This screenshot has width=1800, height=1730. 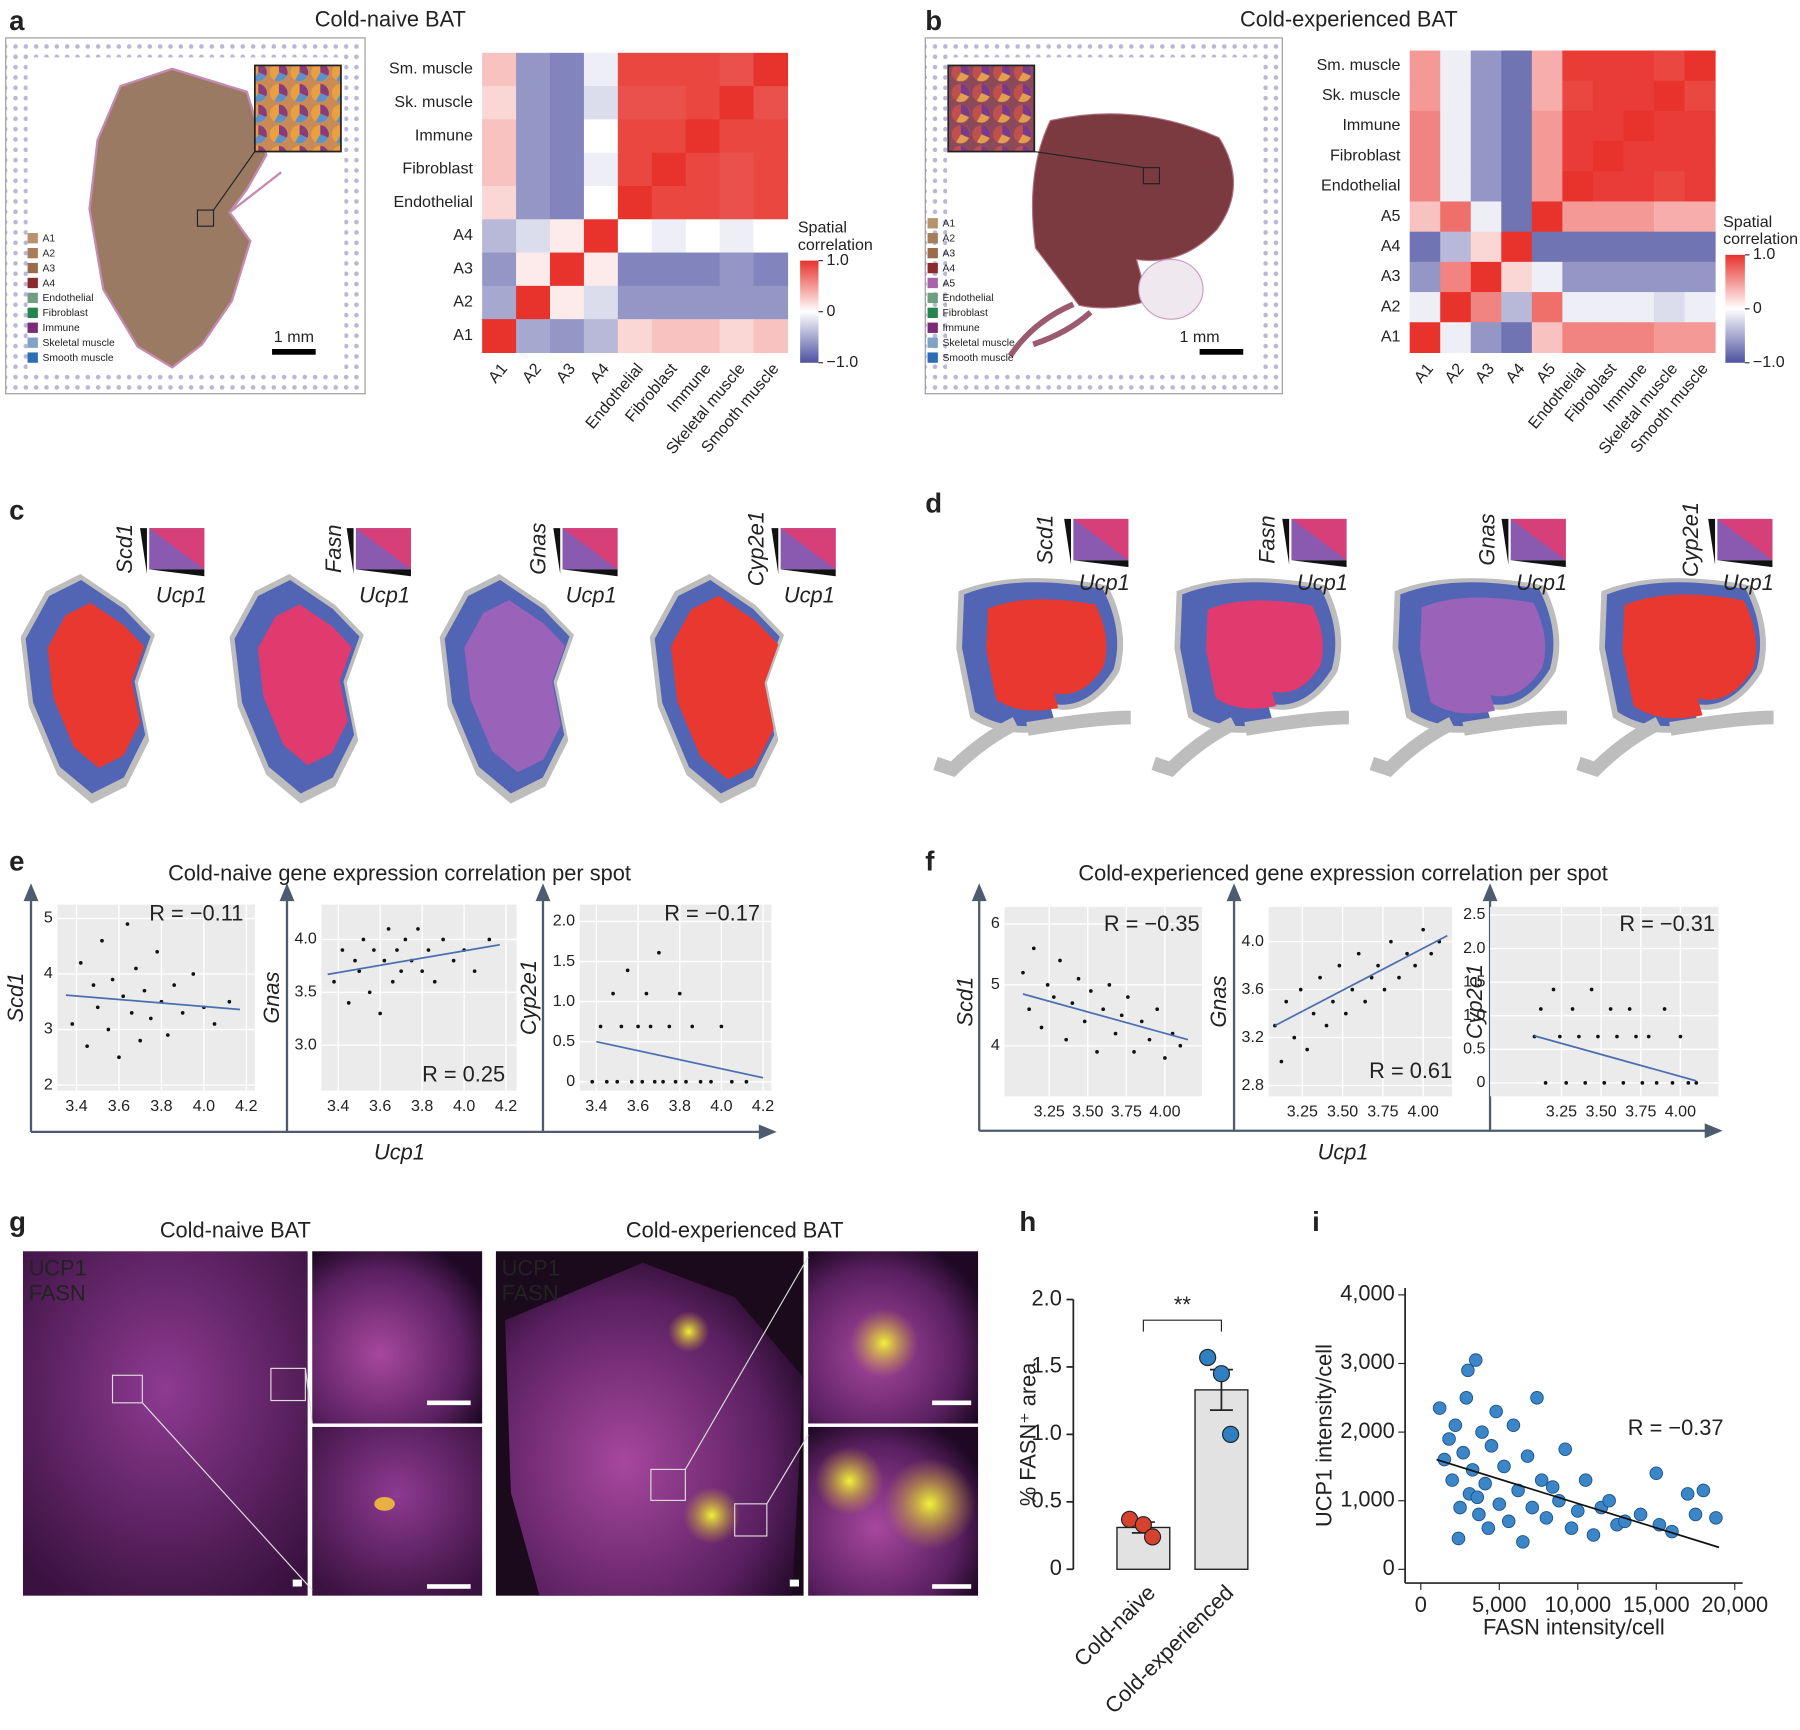 What do you see at coordinates (1391, 306) in the screenshot?
I see `row-label: A2` at bounding box center [1391, 306].